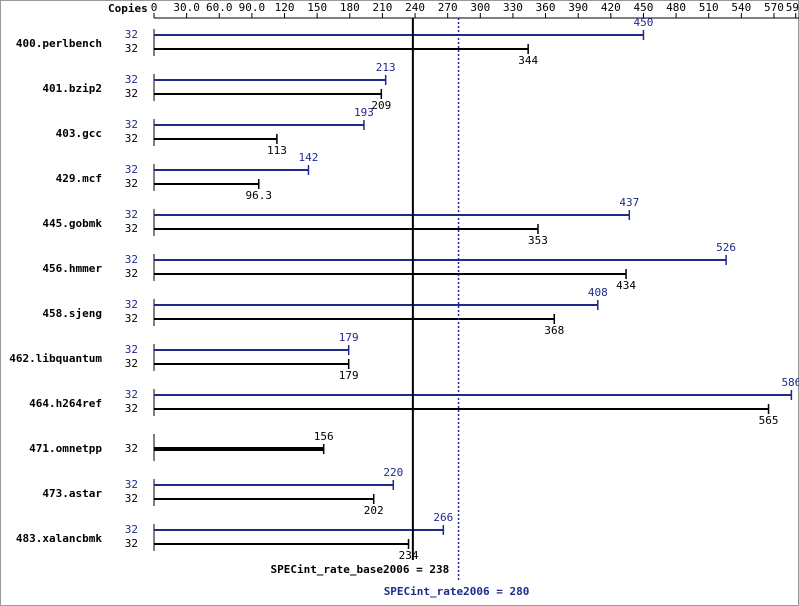 This screenshot has height=606, width=799. I want to click on value-label: 113, so click(277, 150).